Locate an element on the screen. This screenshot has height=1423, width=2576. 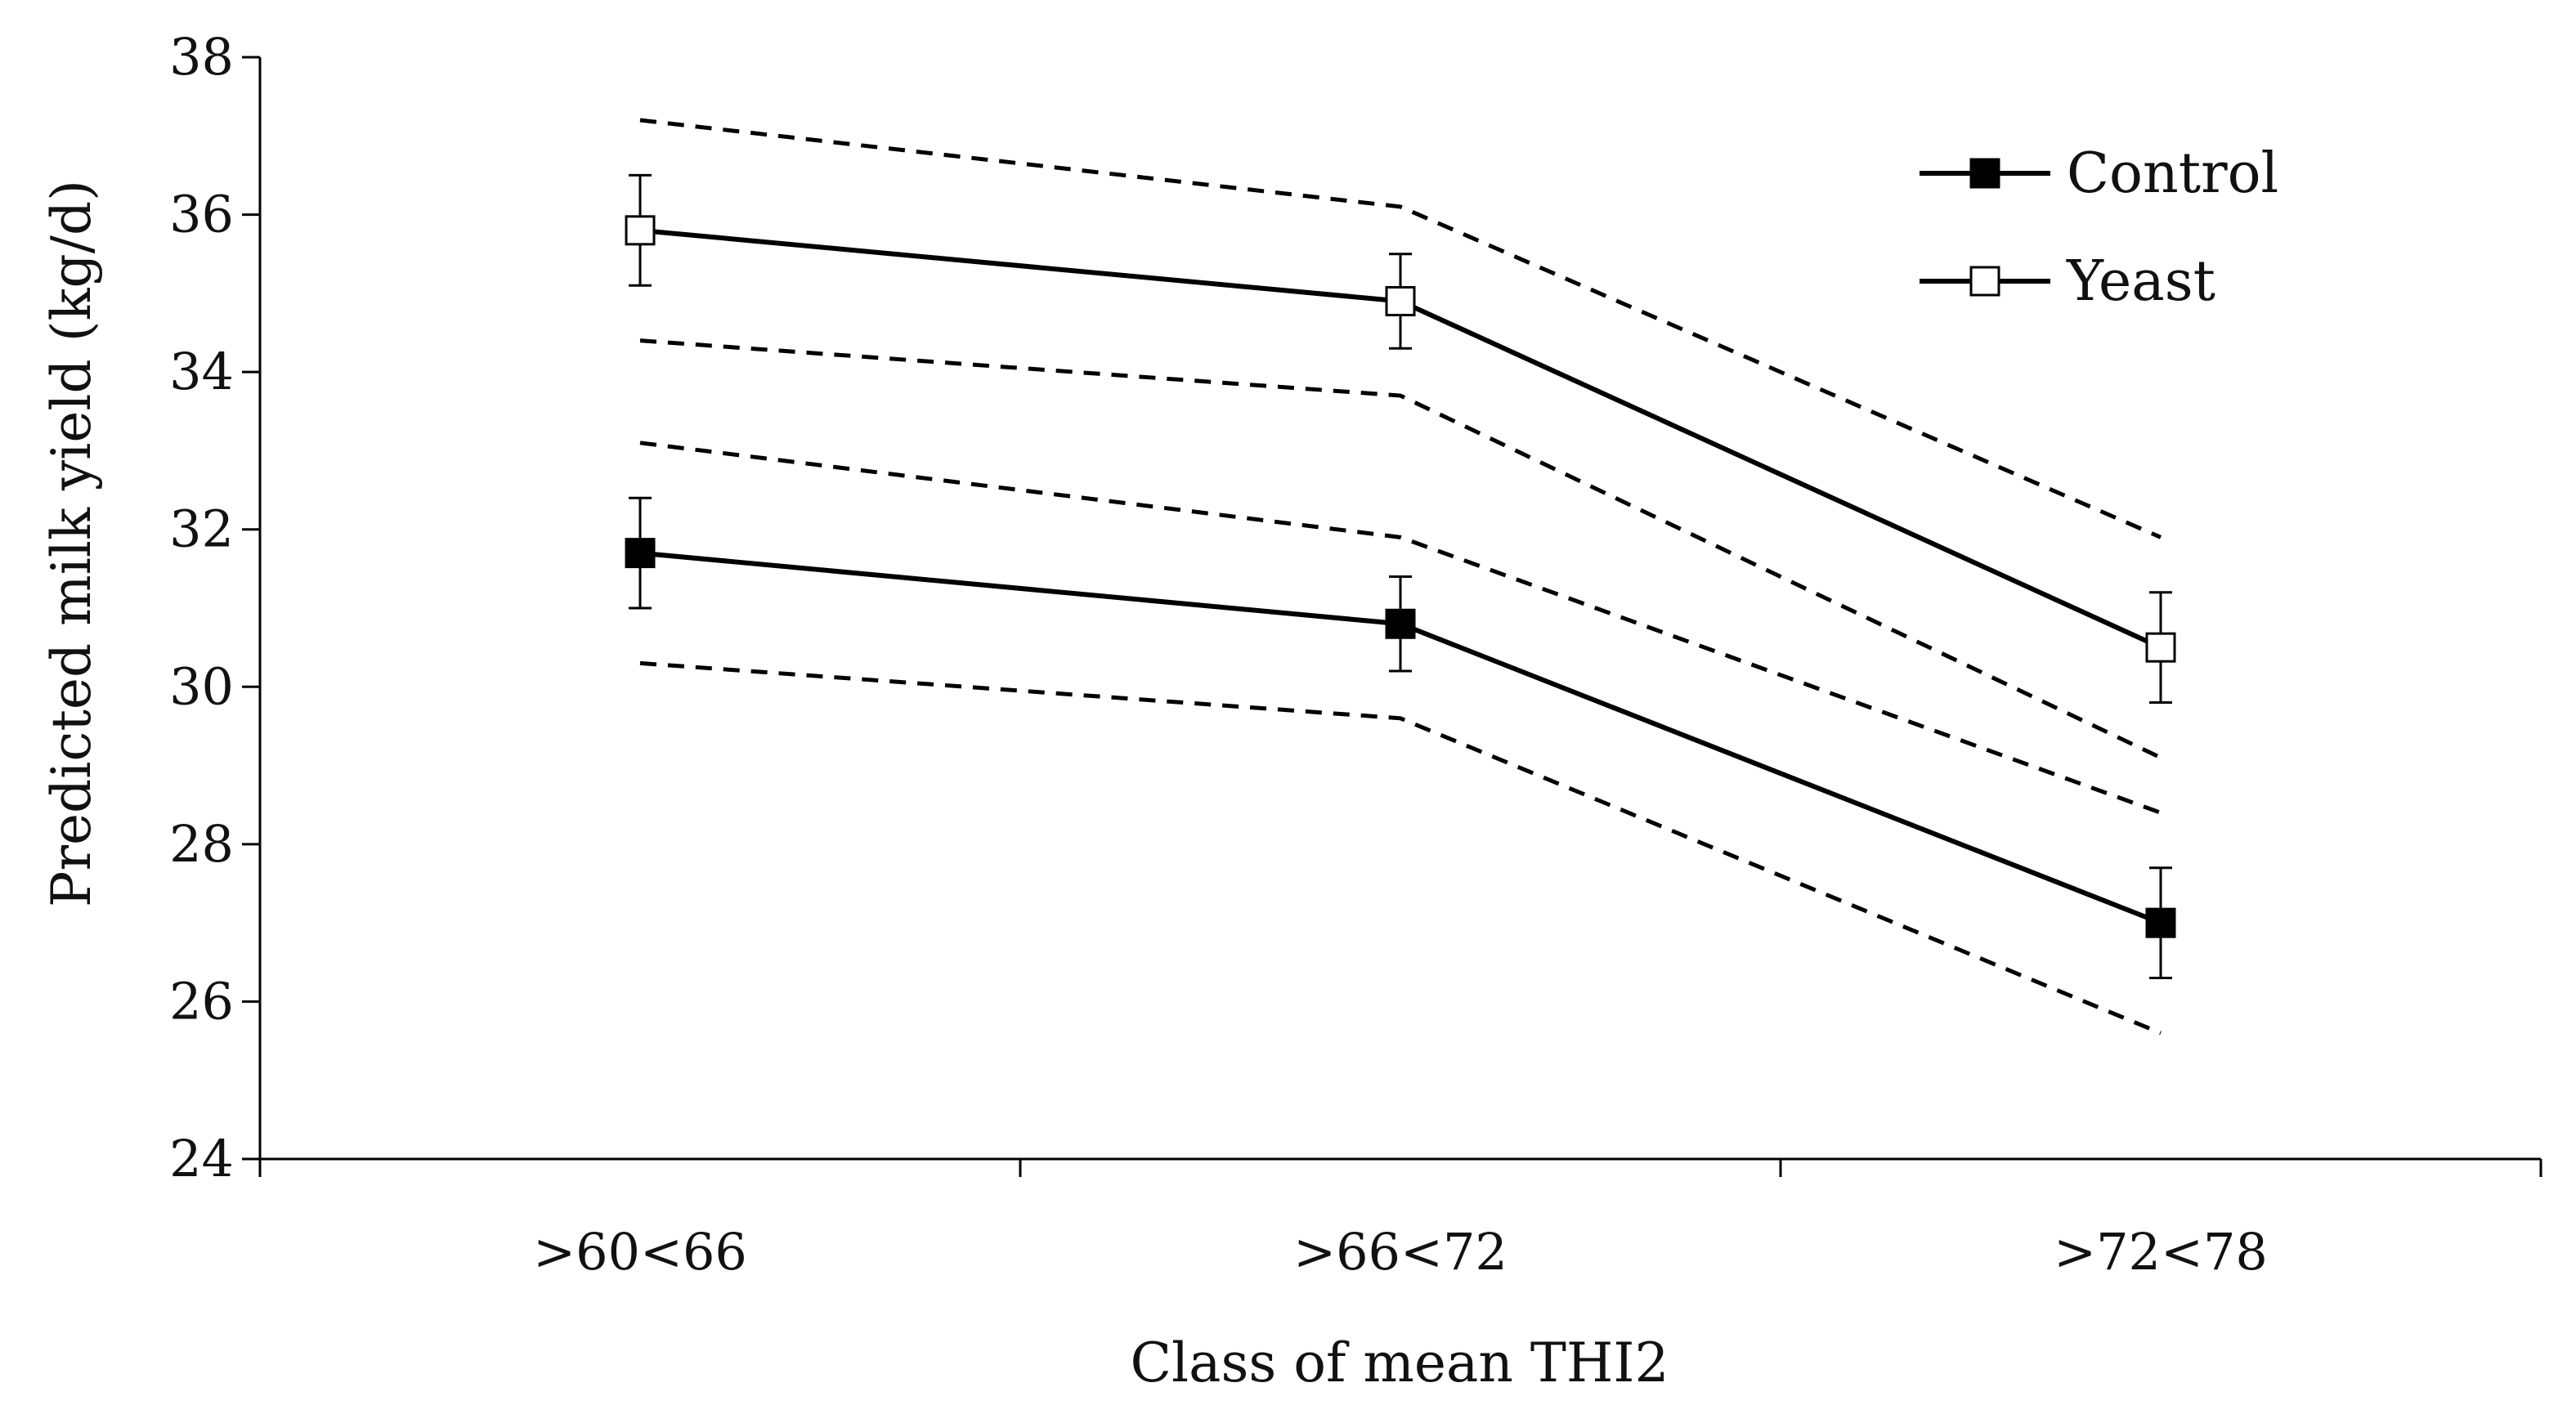
y-tick-label: 30 is located at coordinates (201, 686).